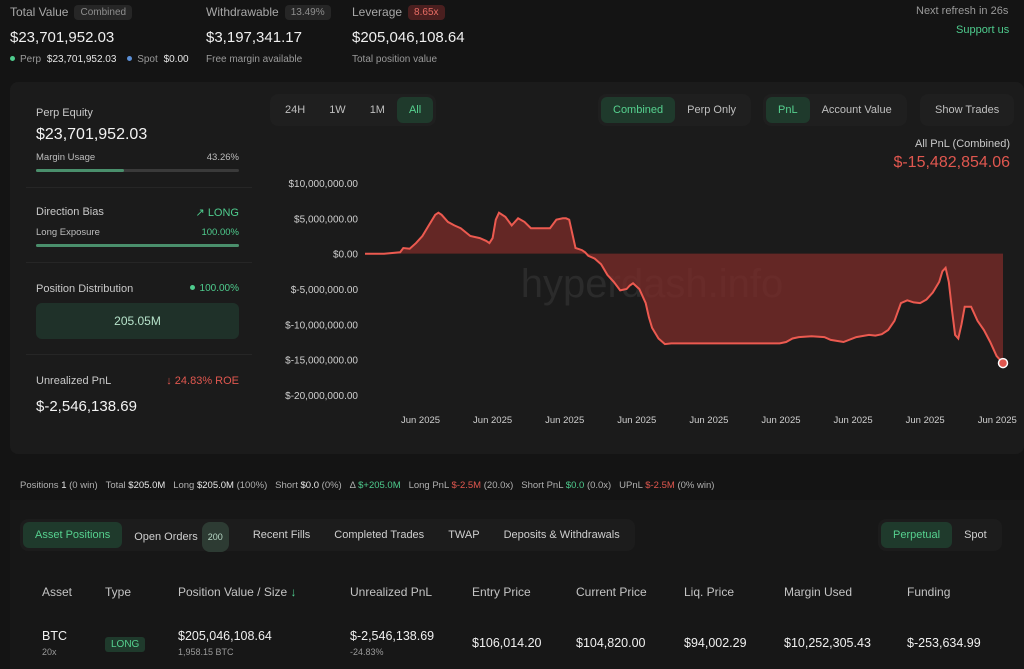 The width and height of the screenshot is (1024, 669). Describe the element at coordinates (709, 592) in the screenshot. I see `col-liq-price: Liq. Price` at that location.